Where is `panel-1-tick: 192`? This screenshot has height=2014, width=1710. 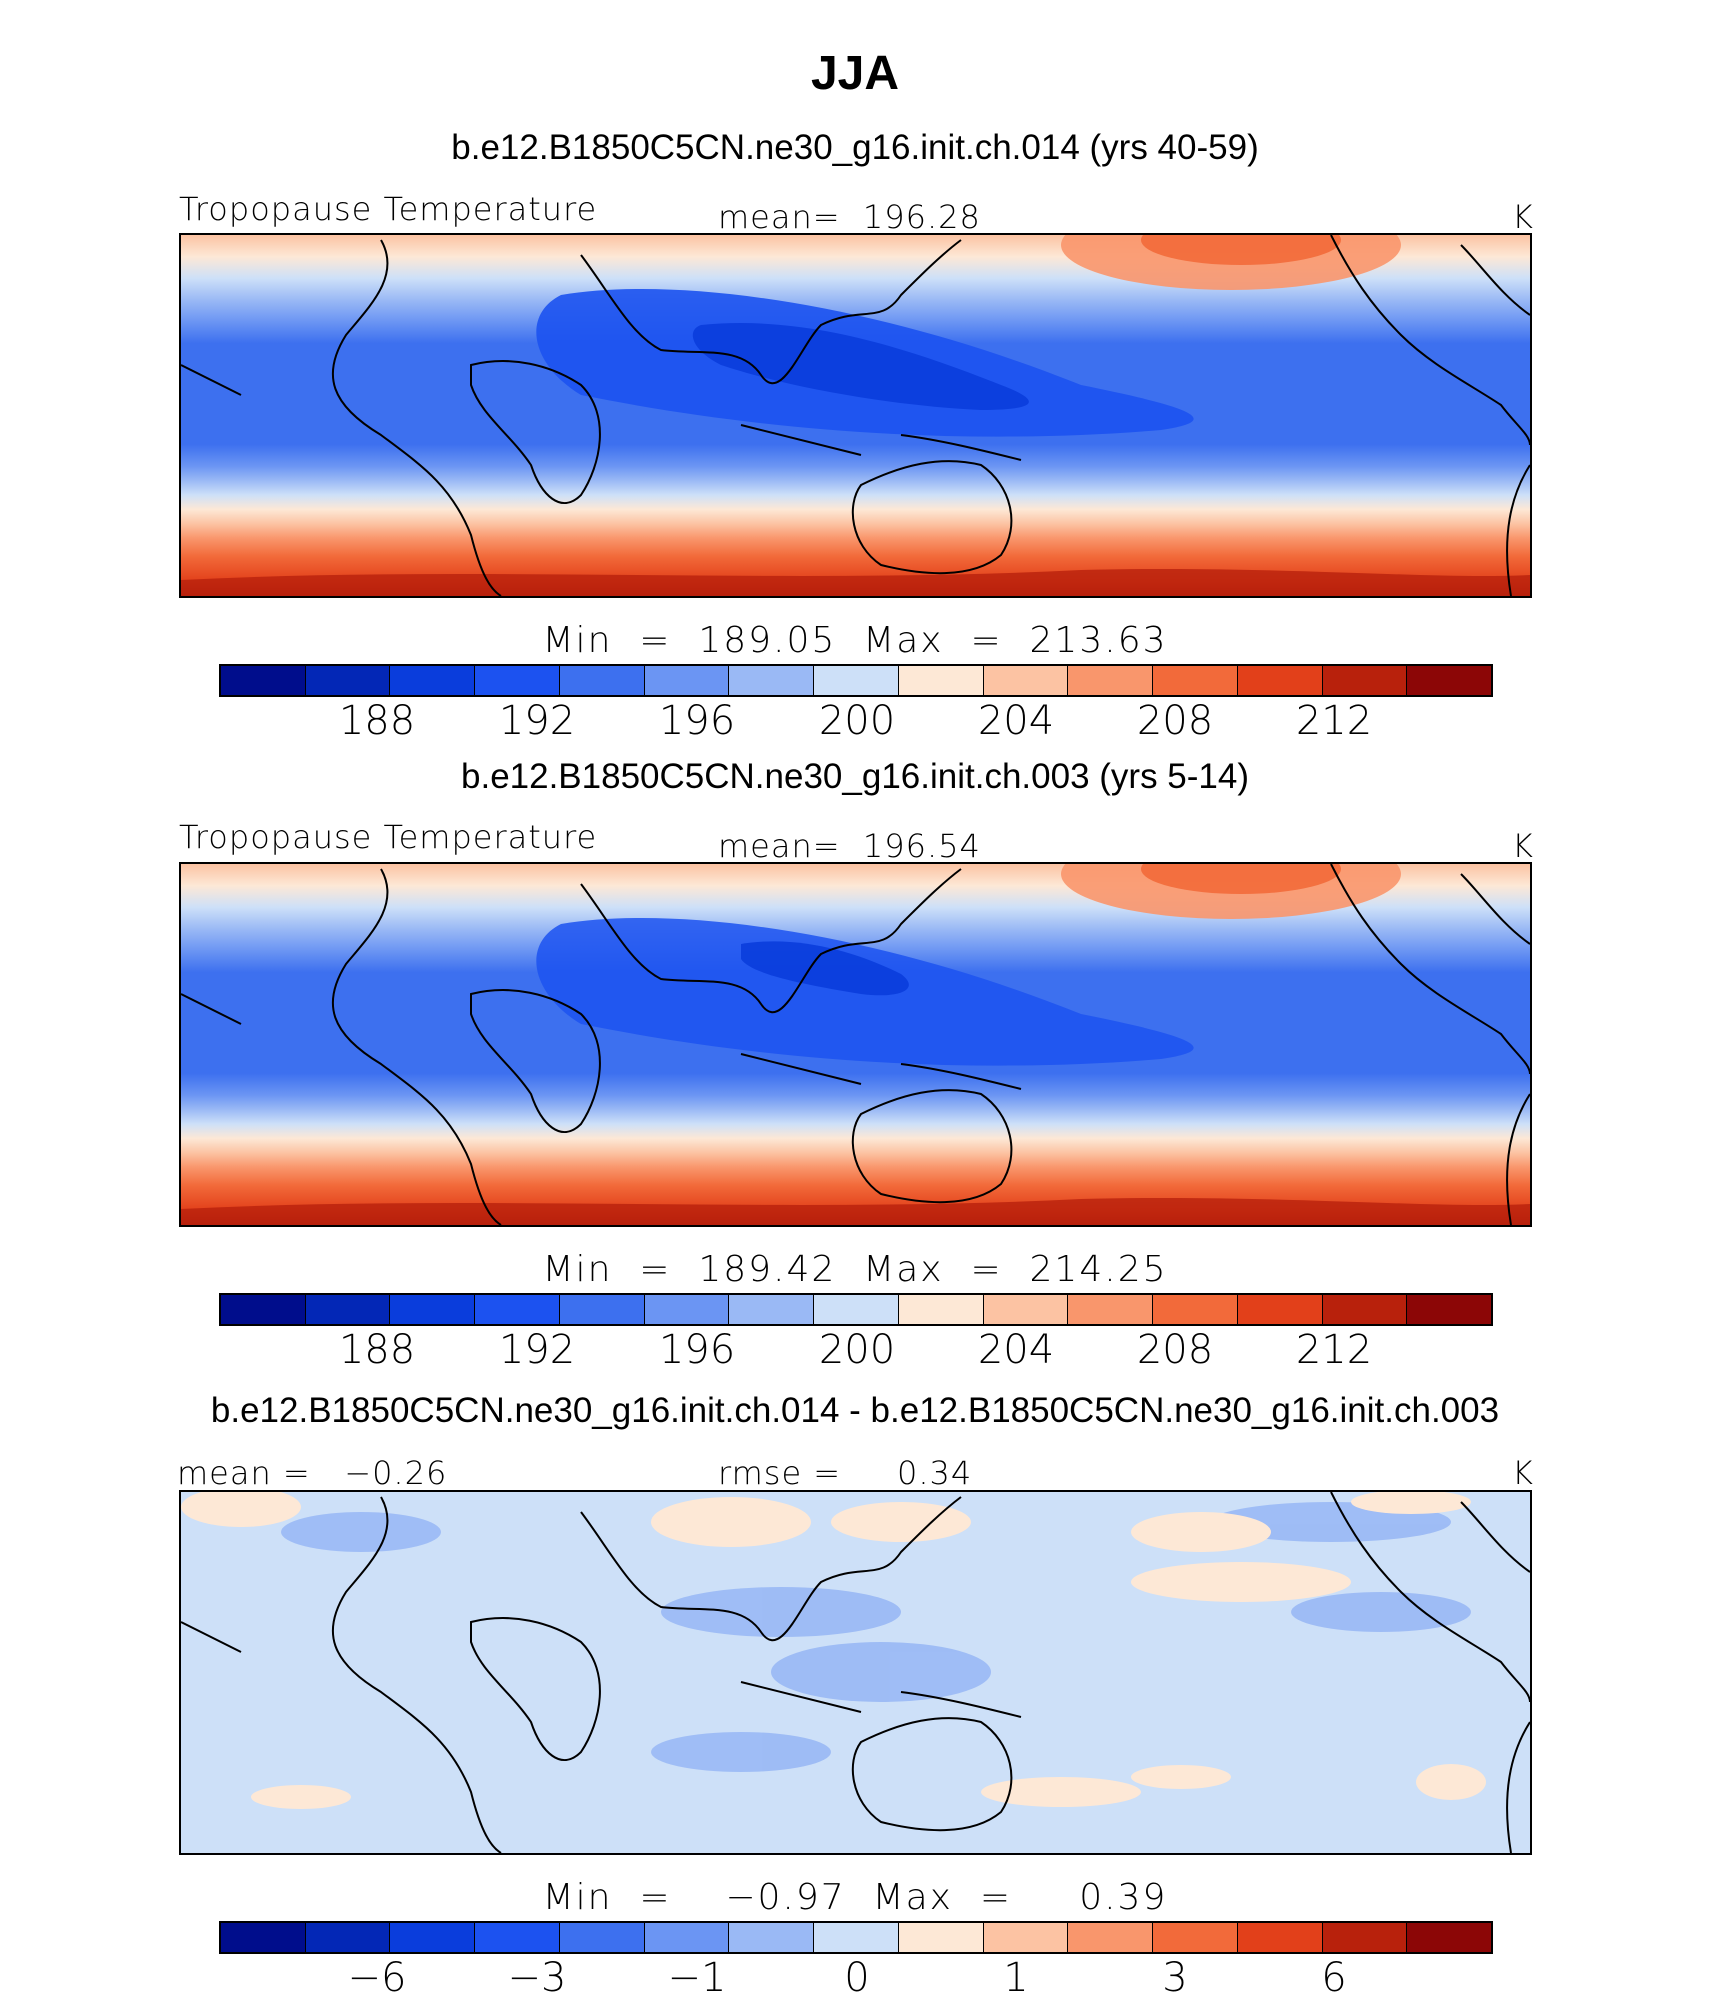 panel-1-tick: 192 is located at coordinates (537, 721).